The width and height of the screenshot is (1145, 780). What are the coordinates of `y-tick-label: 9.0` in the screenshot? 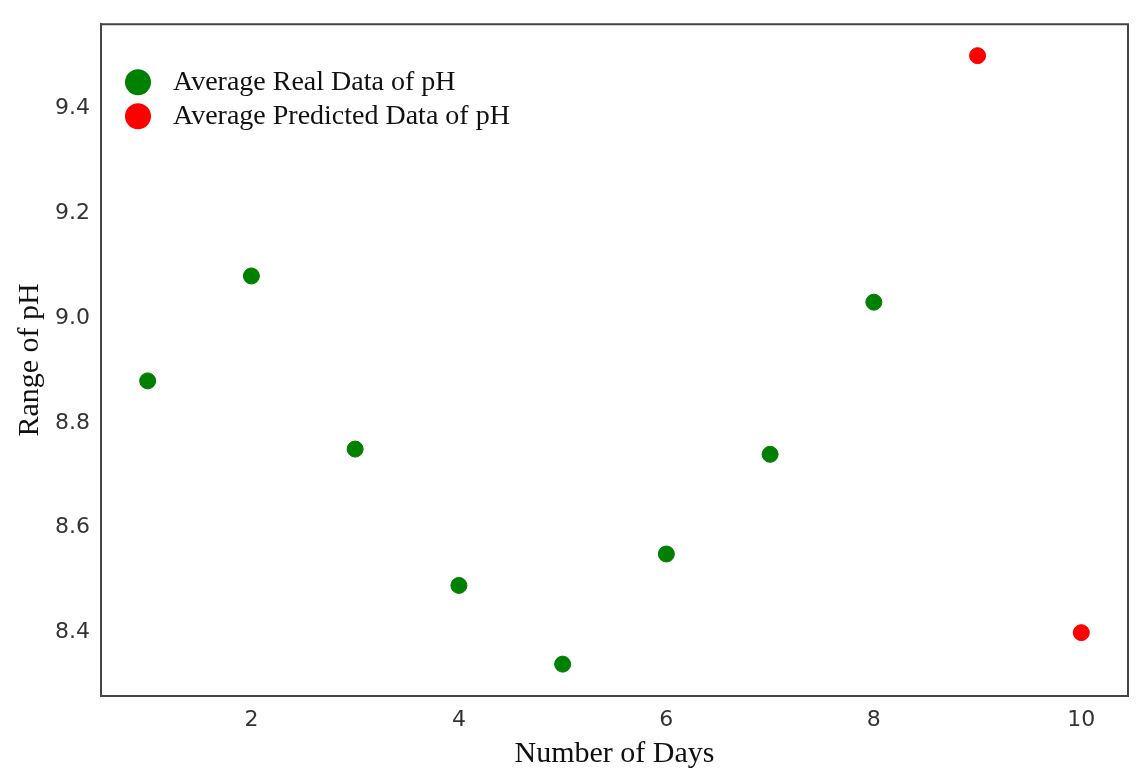 It's located at (72, 316).